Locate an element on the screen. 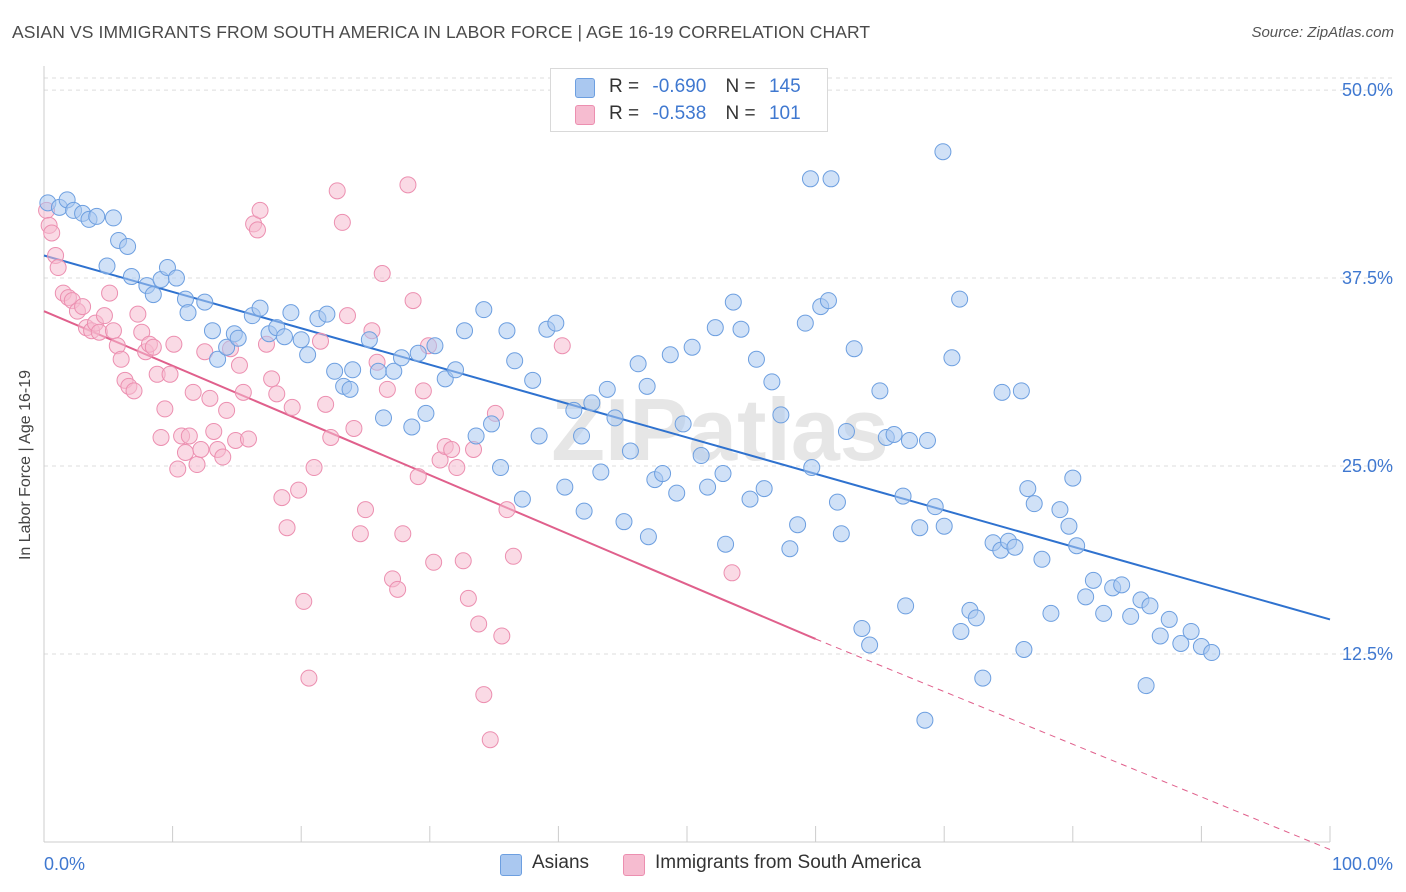 The height and width of the screenshot is (892, 1406). south-america-trend-extension is located at coordinates (1073, 744).